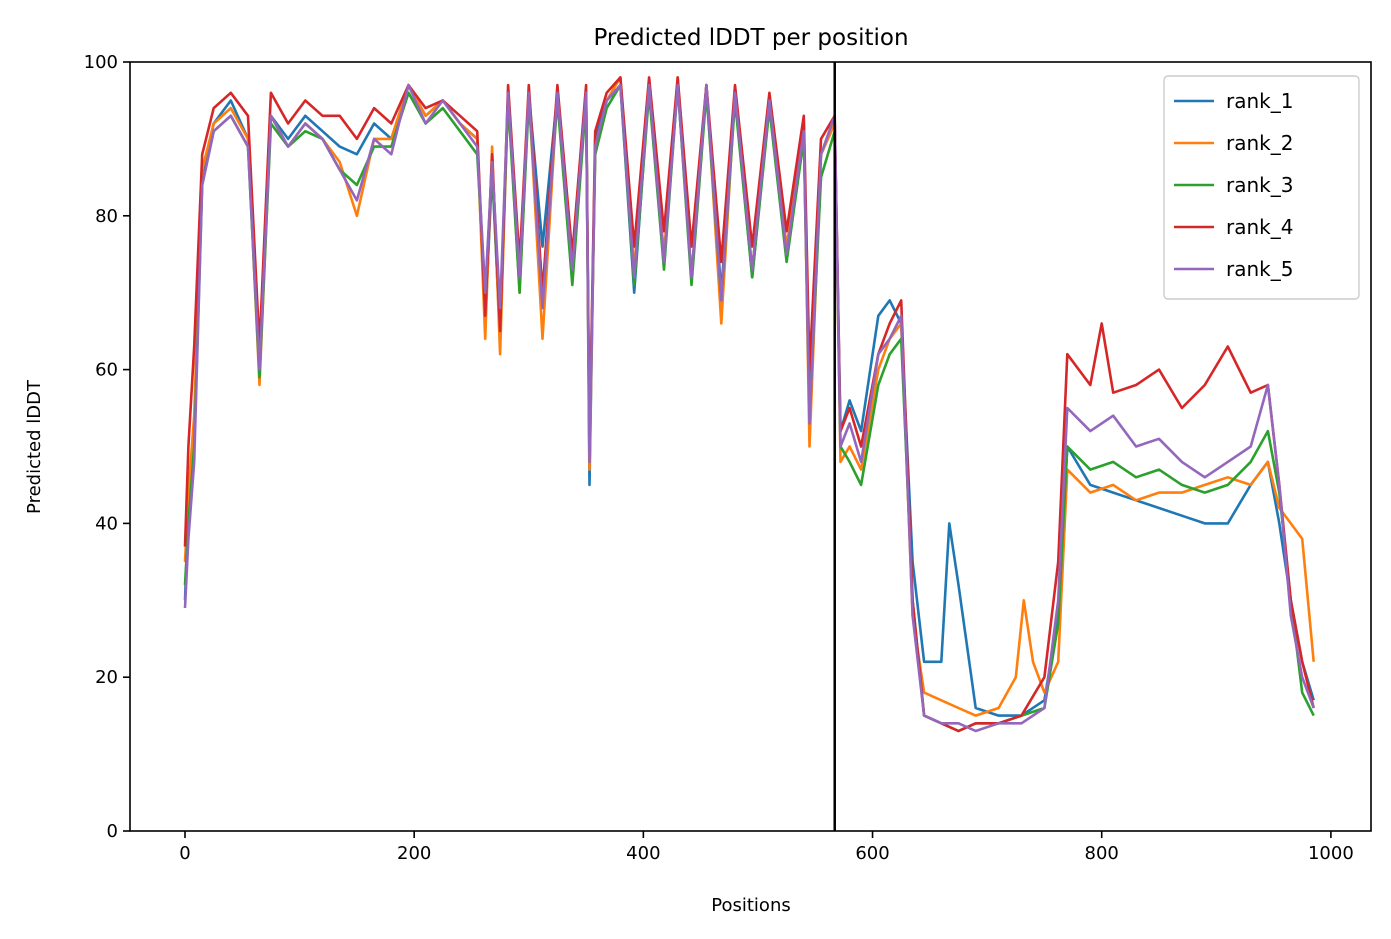  What do you see at coordinates (1259, 143) in the screenshot?
I see `legend-label-rank_2: rank_2` at bounding box center [1259, 143].